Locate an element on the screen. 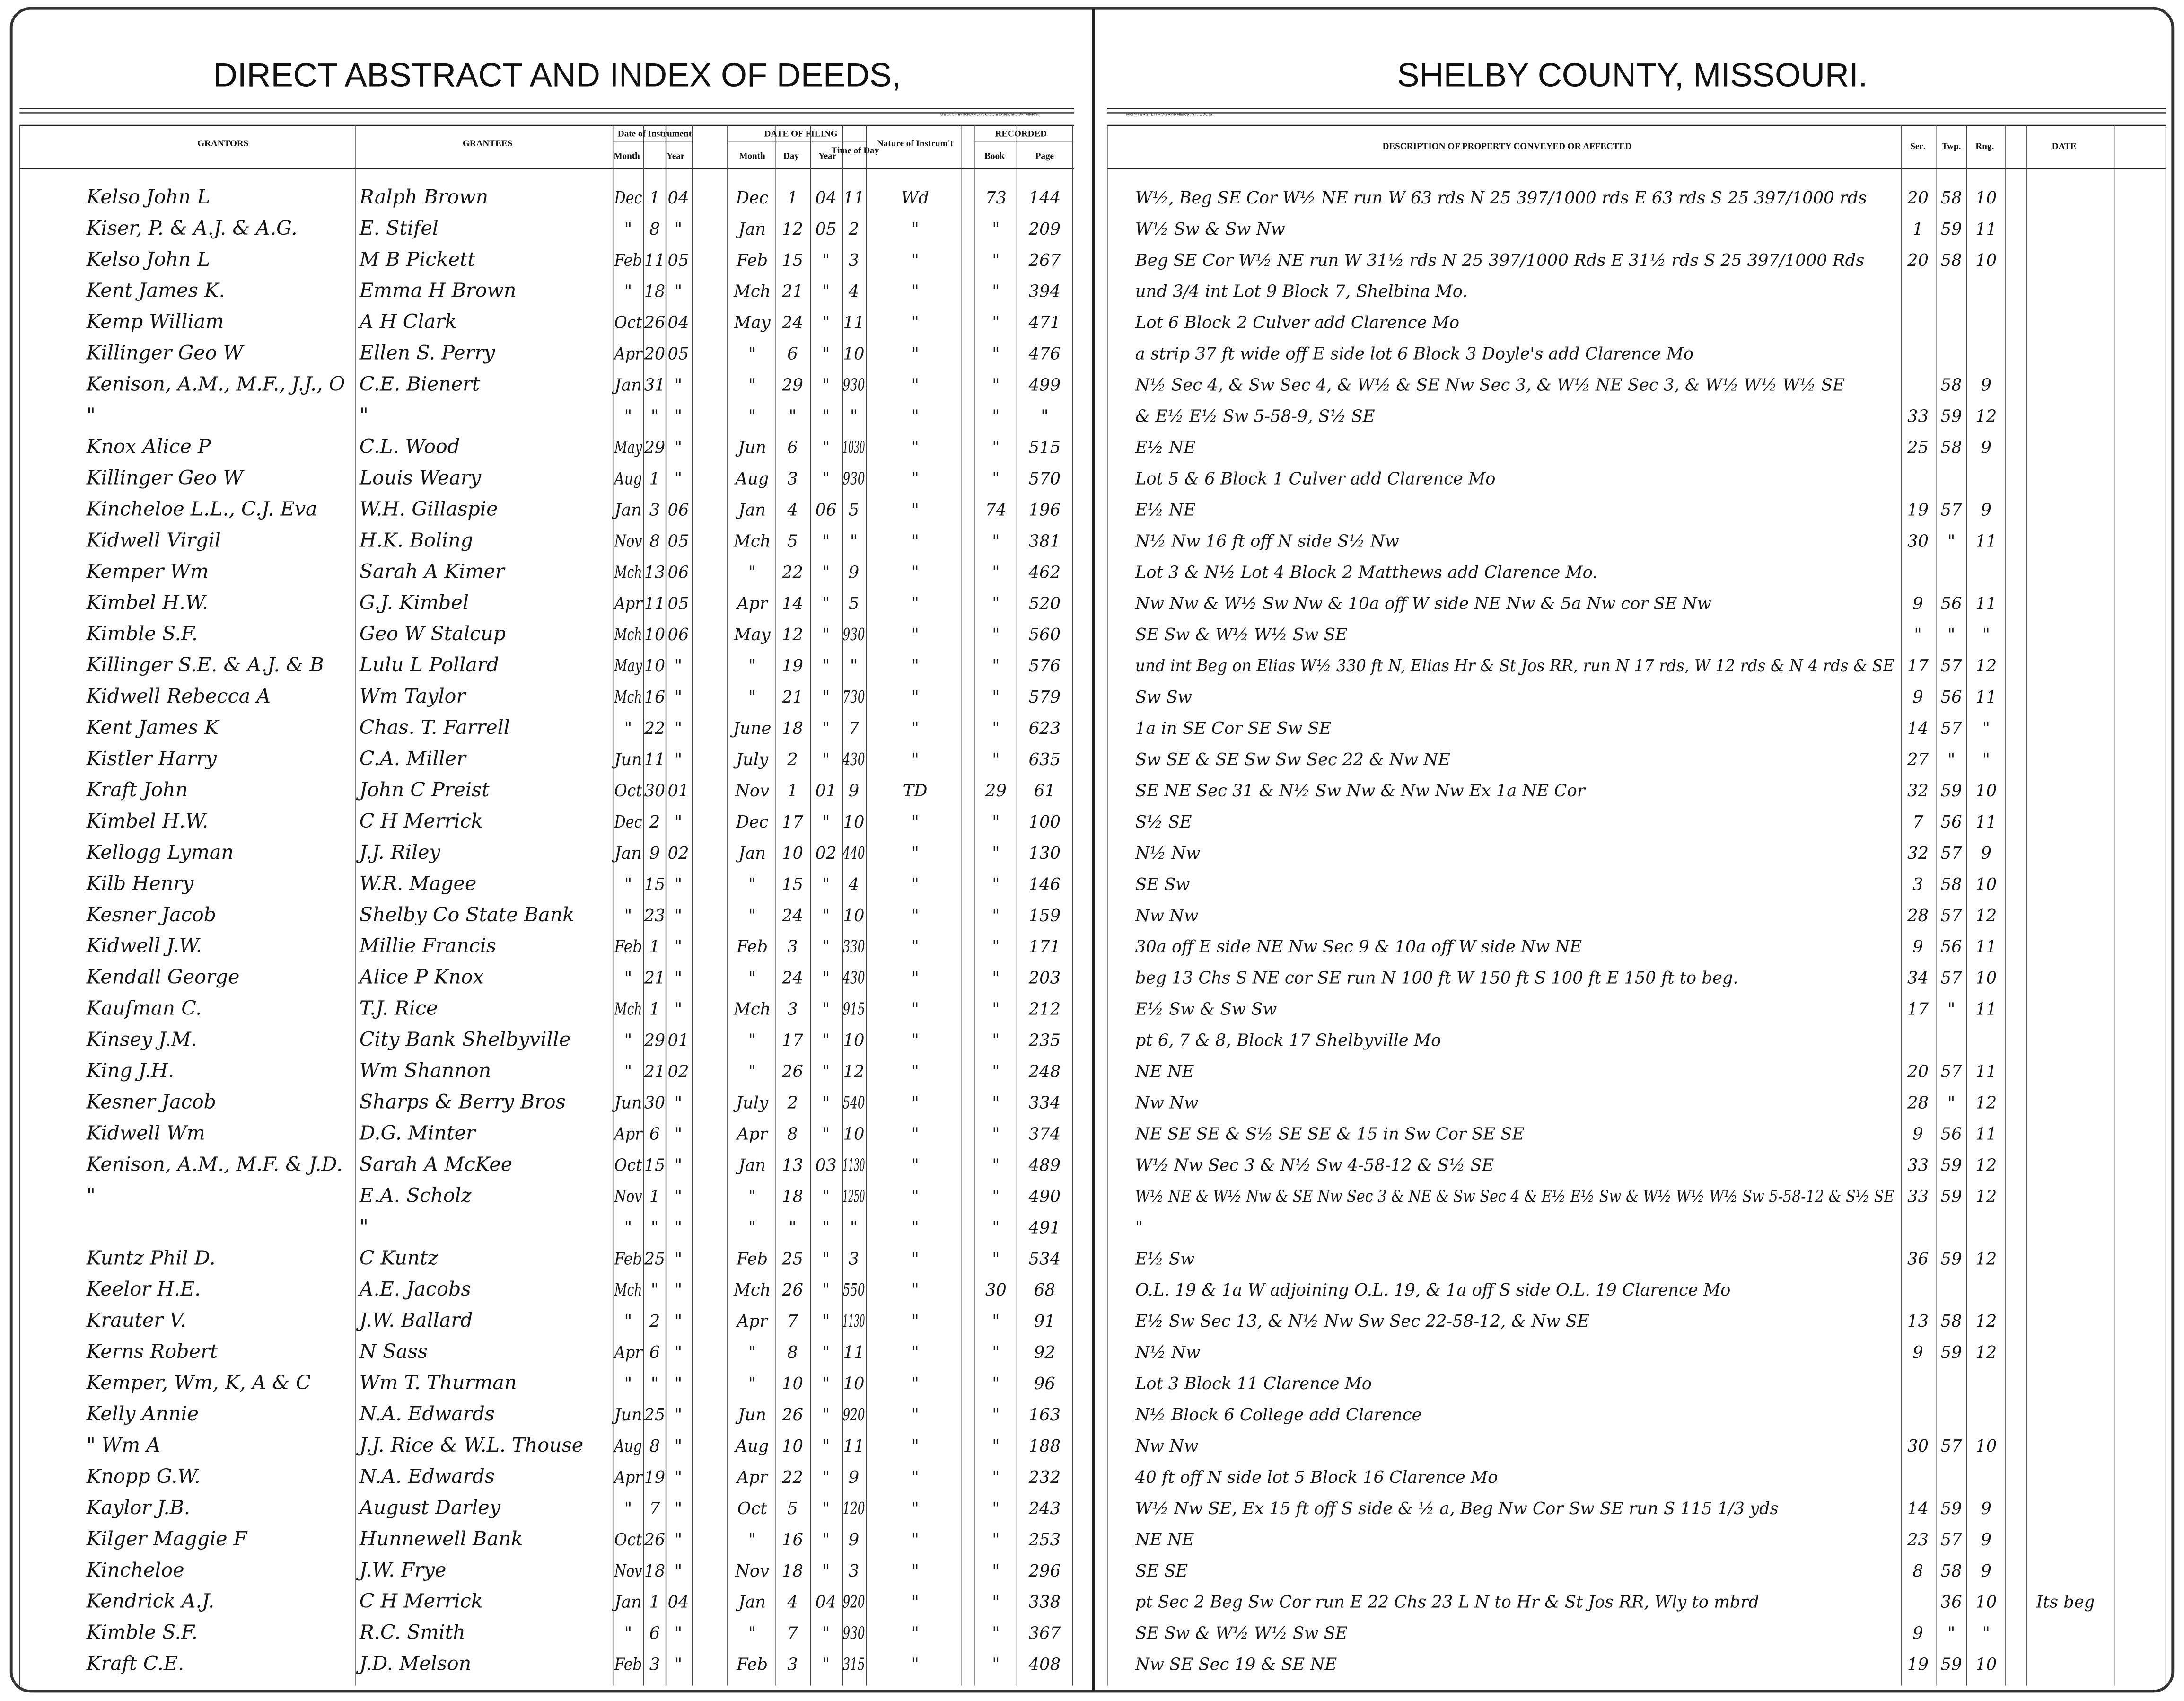 This screenshot has width=2184, height=1701. cell-text: Kesner Jacob is located at coordinates (151, 1101).